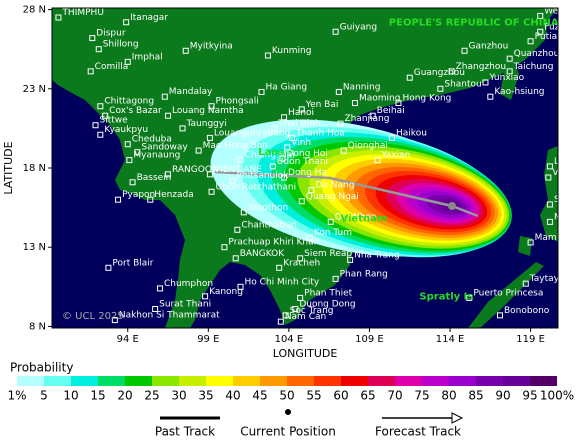 This screenshot has height=447, width=580. Describe the element at coordinates (206, 124) in the screenshot. I see `place-label: Taunggyi` at that location.